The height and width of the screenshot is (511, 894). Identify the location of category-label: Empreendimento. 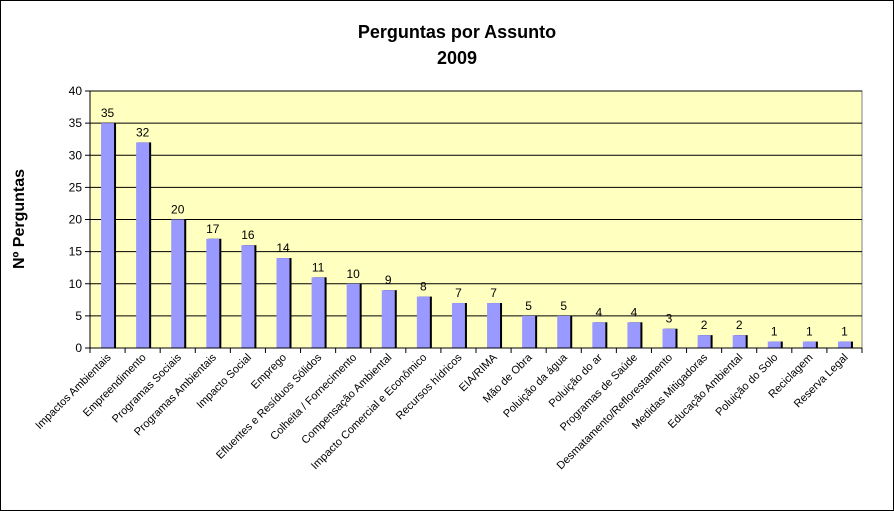
(115, 386).